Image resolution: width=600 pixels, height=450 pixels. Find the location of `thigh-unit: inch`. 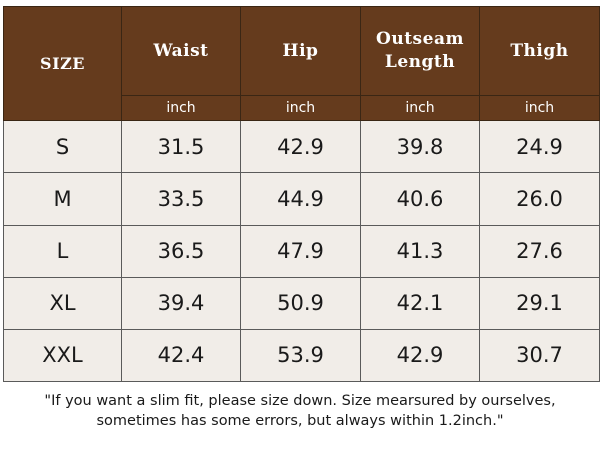

thigh-unit: inch is located at coordinates (539, 108).